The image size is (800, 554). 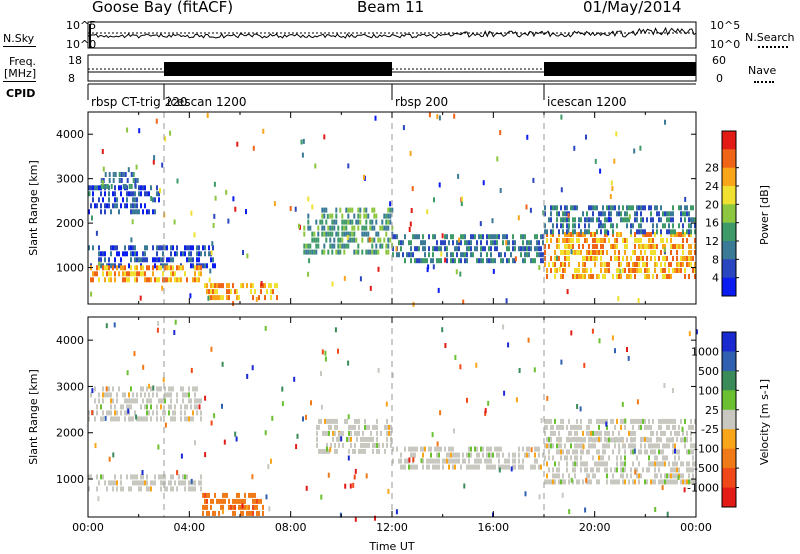 I want to click on cpid-label: CPID, so click(x=21, y=93).